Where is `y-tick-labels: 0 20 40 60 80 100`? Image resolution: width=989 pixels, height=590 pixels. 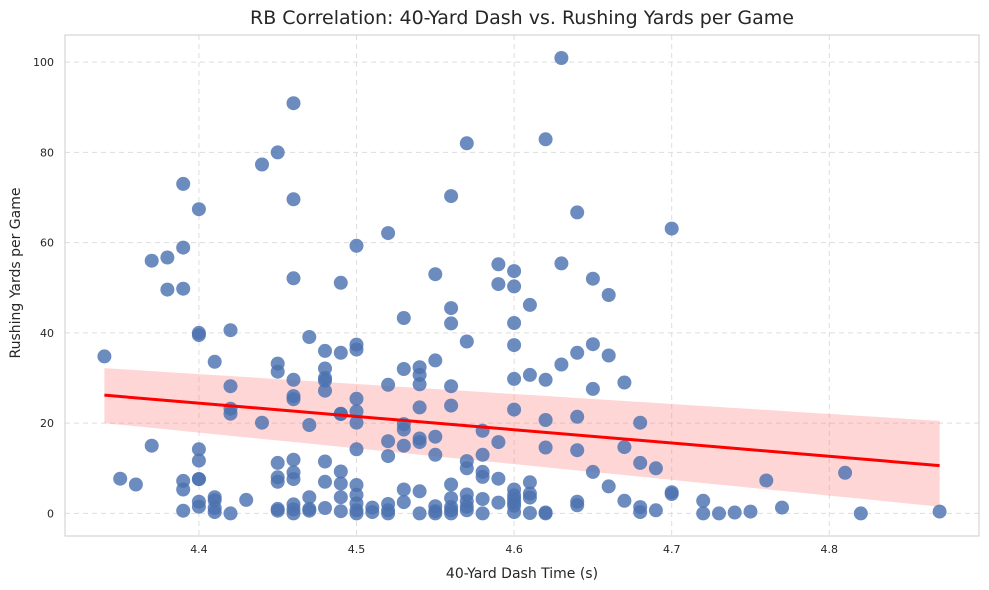 y-tick-labels: 0 20 40 60 80 100 is located at coordinates (43, 288).